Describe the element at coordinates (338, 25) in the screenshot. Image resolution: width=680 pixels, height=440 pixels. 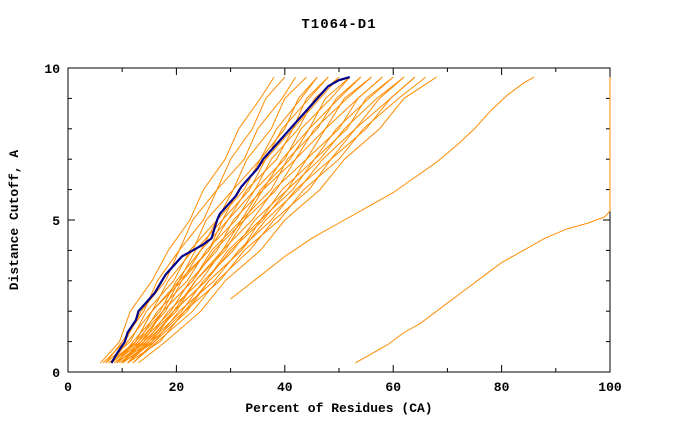
I see `chart-title: T1064-D1` at that location.